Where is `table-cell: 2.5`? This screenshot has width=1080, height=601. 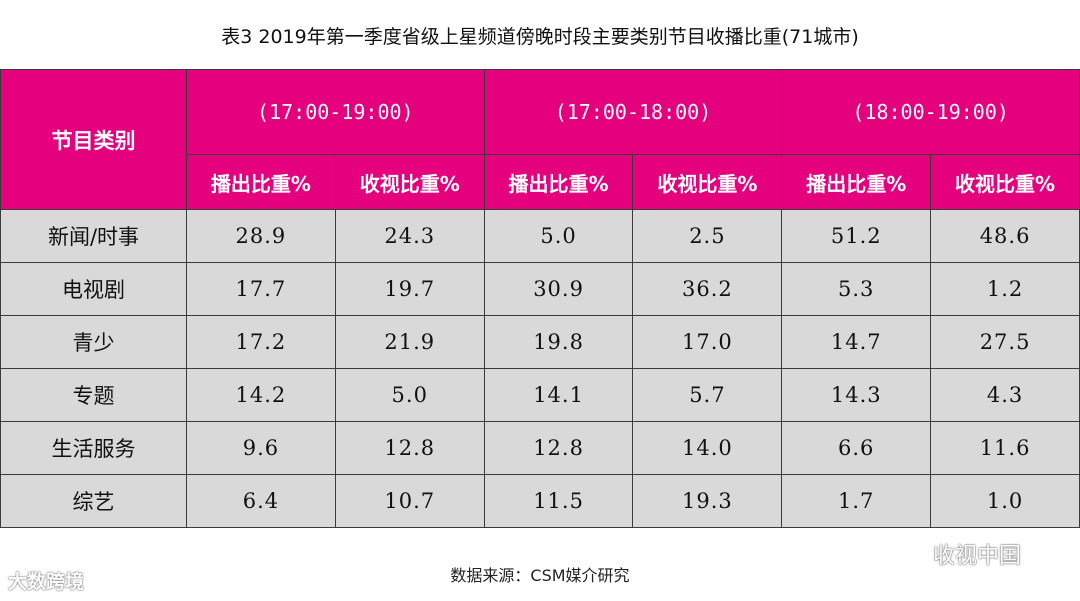
table-cell: 2.5 is located at coordinates (707, 236).